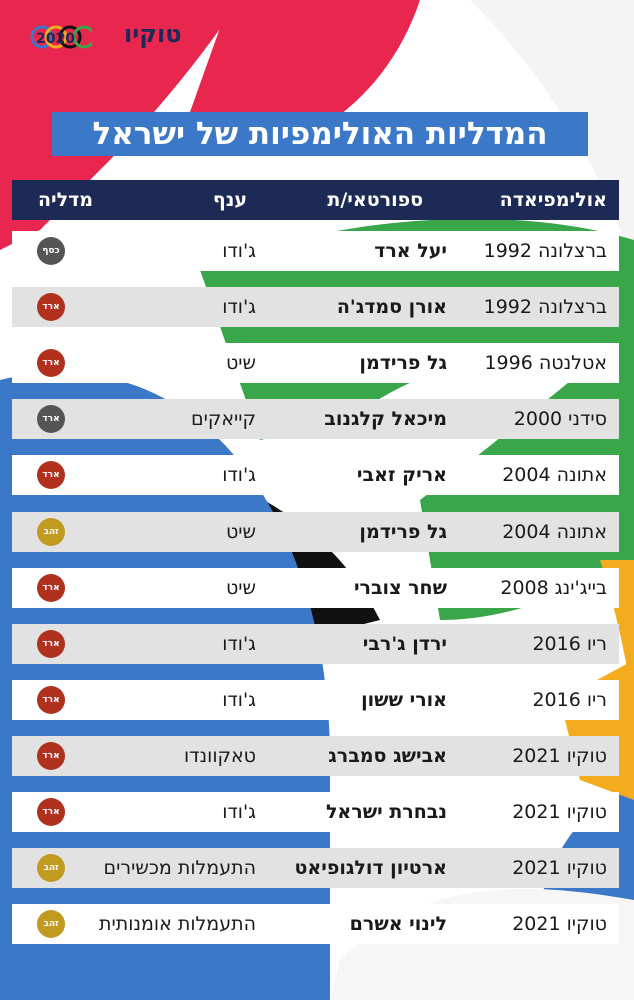 The image size is (634, 1000). I want to click on logo-digits: 2020, so click(55, 39).